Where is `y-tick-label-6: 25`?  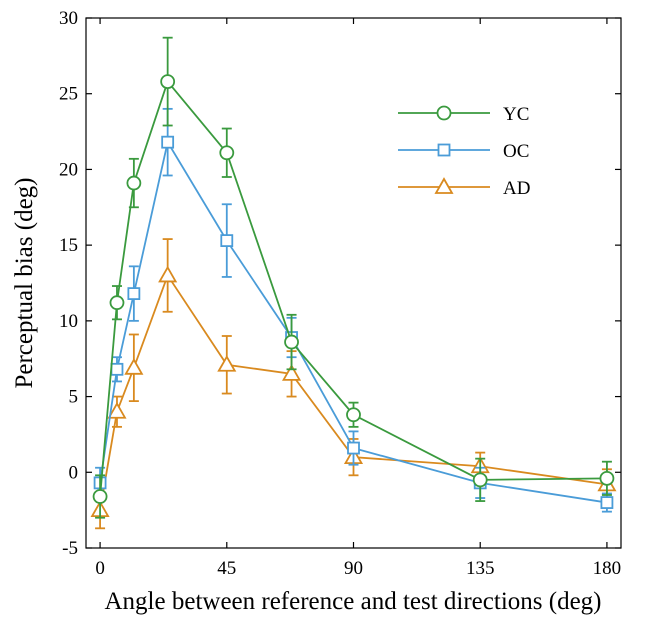
y-tick-label-6: 25 is located at coordinates (68, 94).